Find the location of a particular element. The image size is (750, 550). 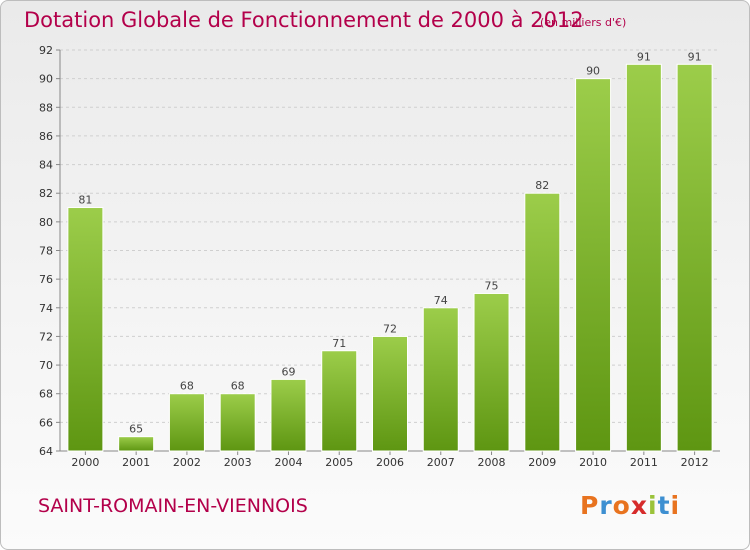

x-tick-label: 2011 is located at coordinates (644, 462).